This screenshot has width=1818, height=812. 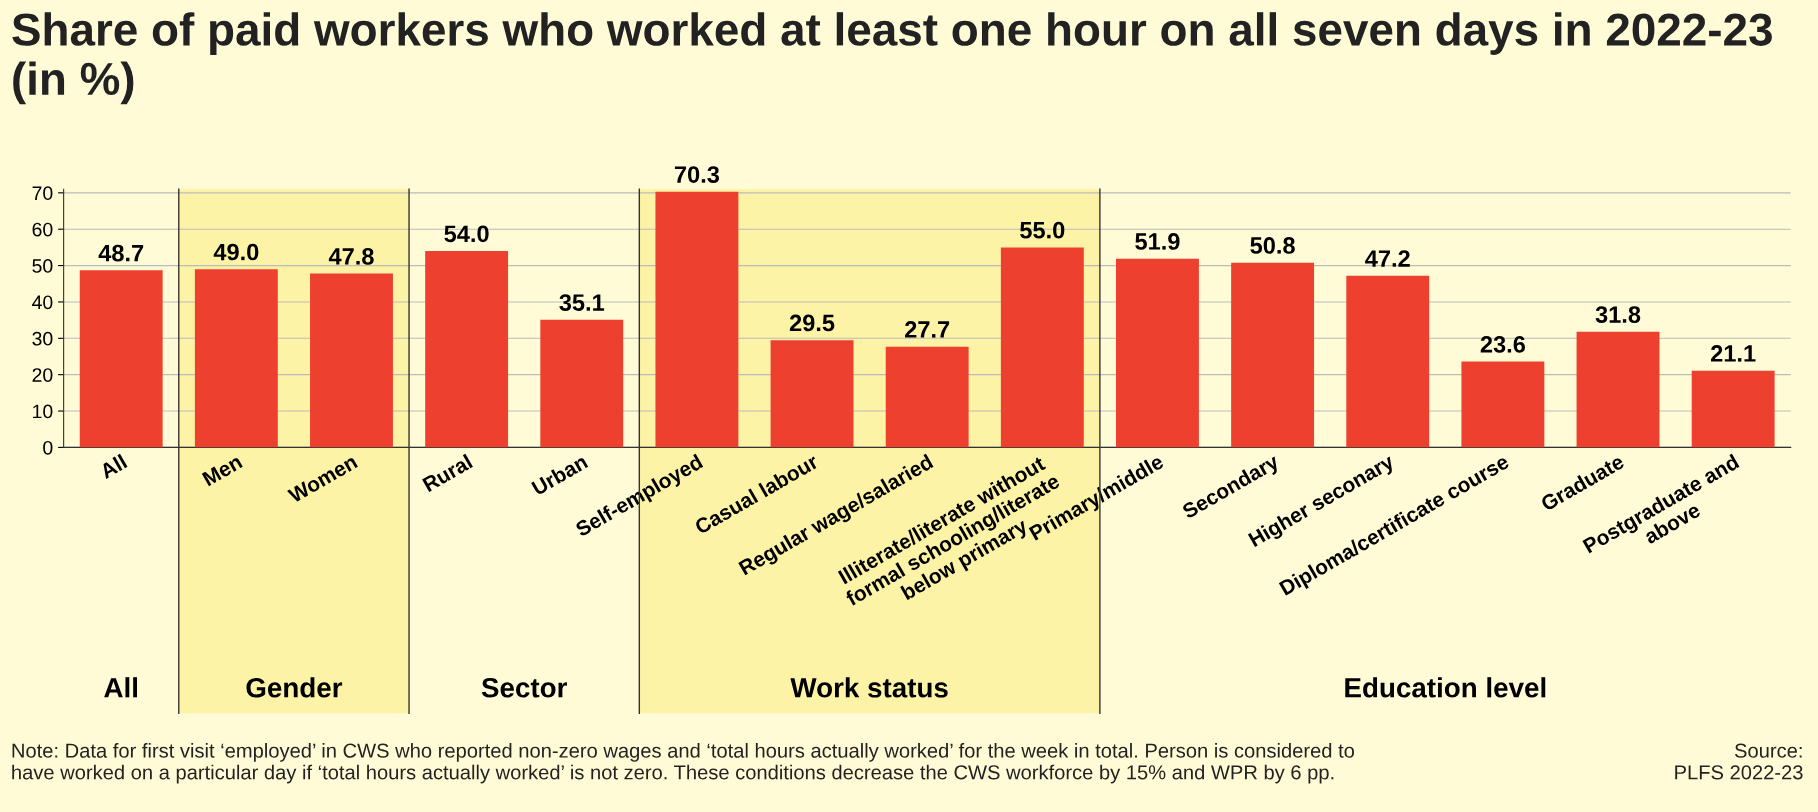 I want to click on text: All, so click(x=120, y=687).